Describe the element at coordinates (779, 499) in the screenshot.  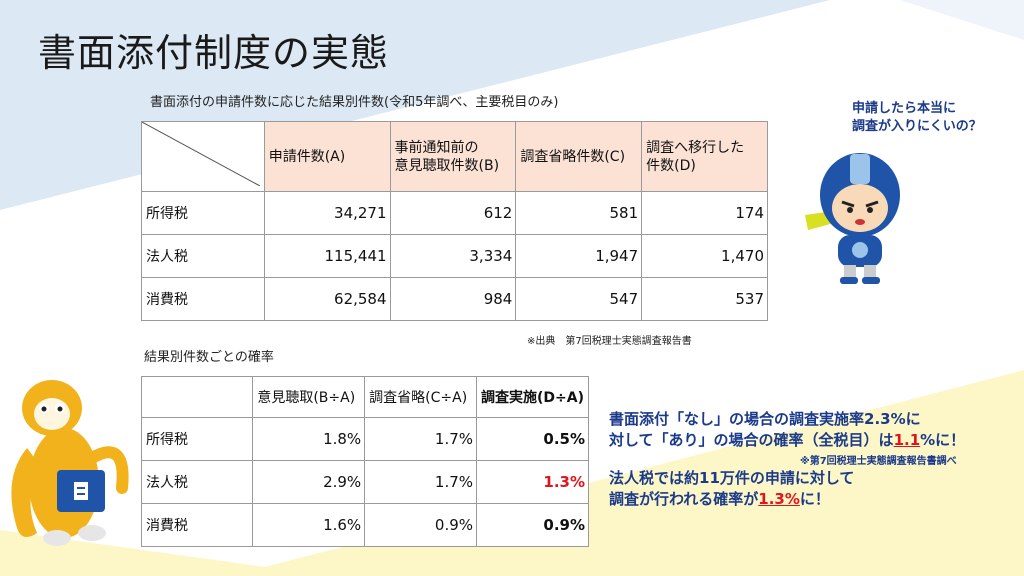
I see `highlight-value: 1.3%` at that location.